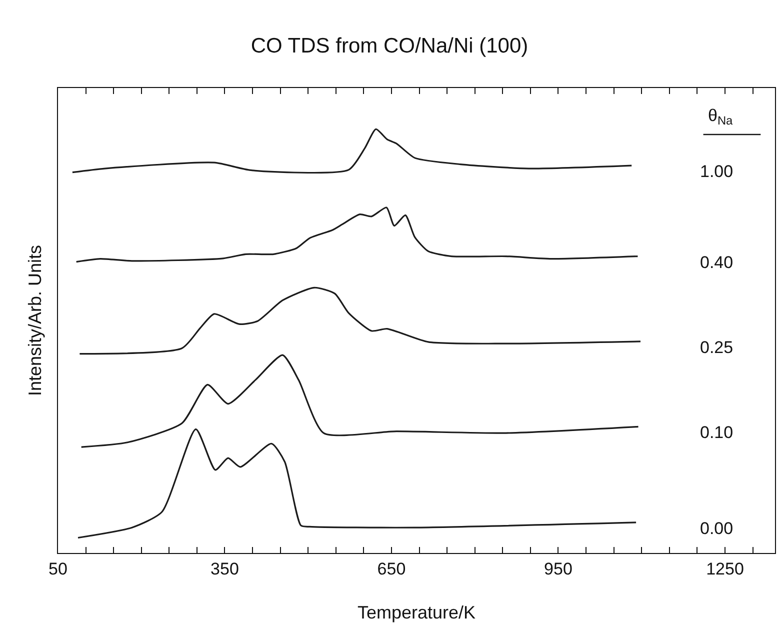  I want to click on y-axis-title: Intensity/Arb. Units, so click(35, 320).